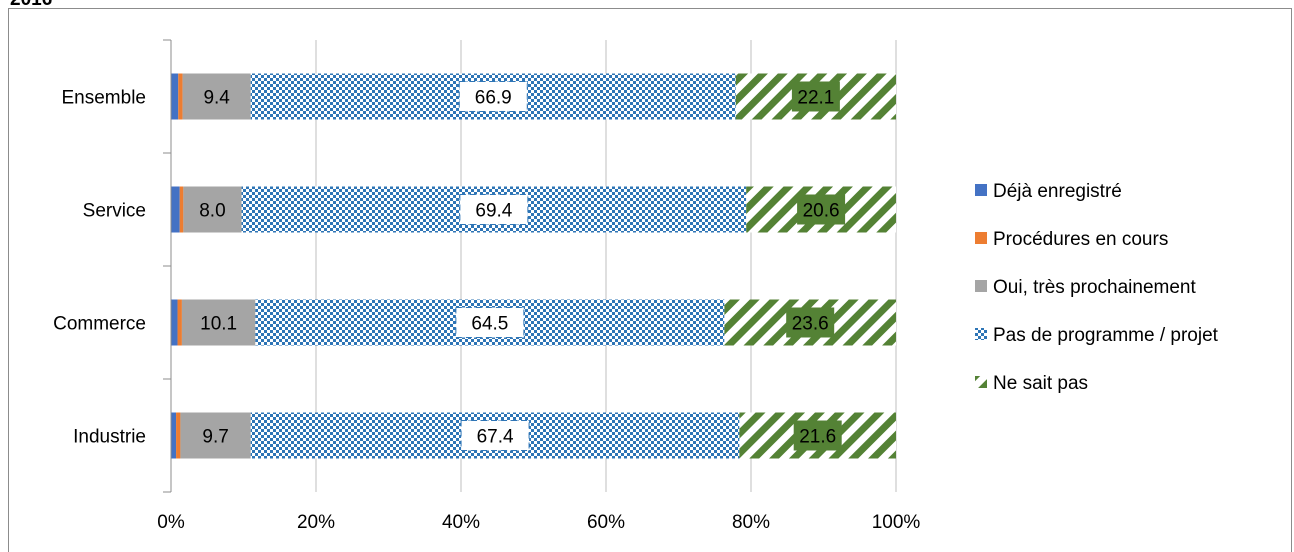 The width and height of the screenshot is (1294, 552). I want to click on data-label: 9.7, so click(215, 437).